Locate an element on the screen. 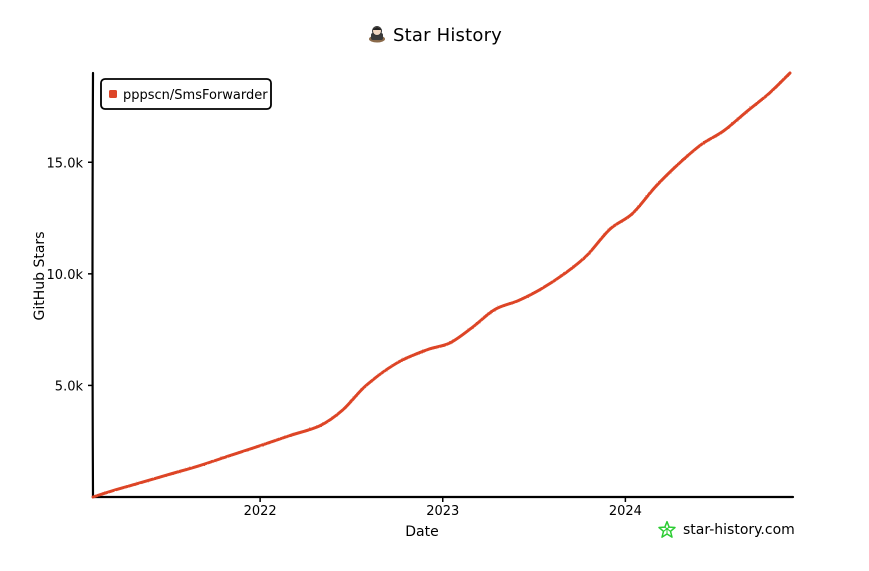 This screenshot has height=571, width=869. legend-box is located at coordinates (186, 94).